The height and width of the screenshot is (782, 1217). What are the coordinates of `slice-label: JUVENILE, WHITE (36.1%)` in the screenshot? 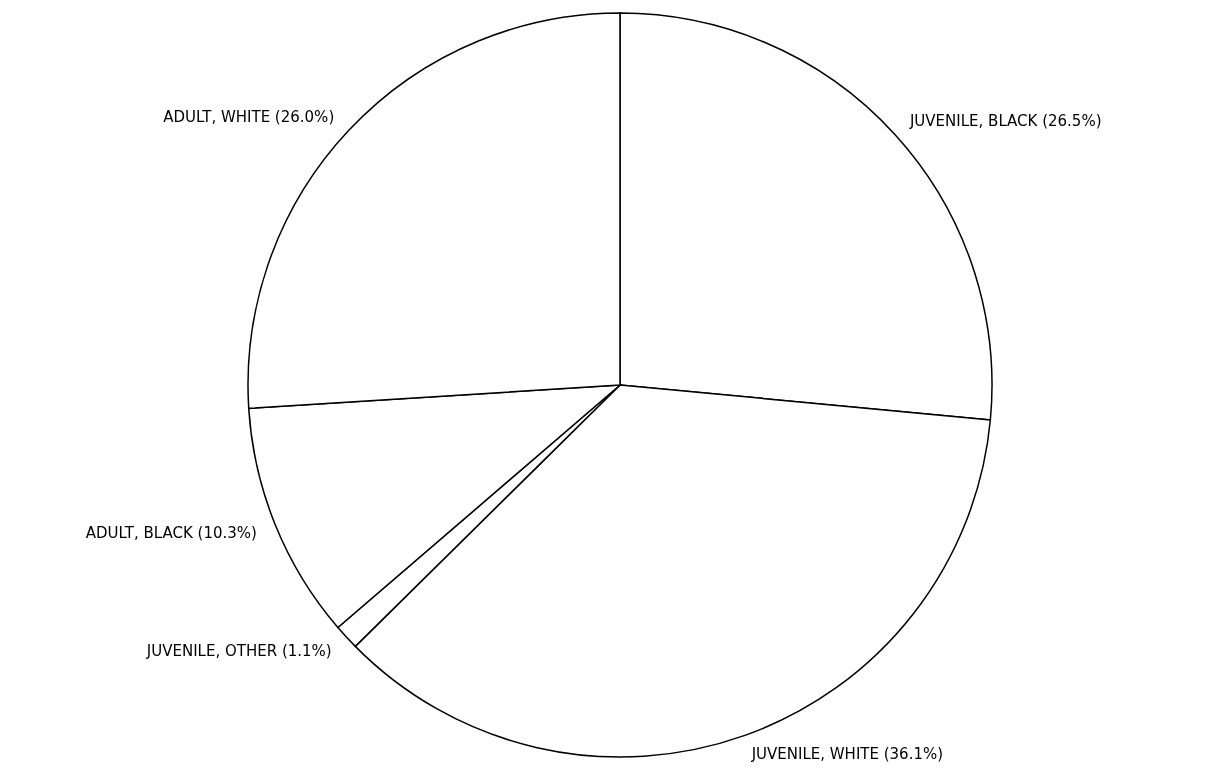 It's located at (847, 754).